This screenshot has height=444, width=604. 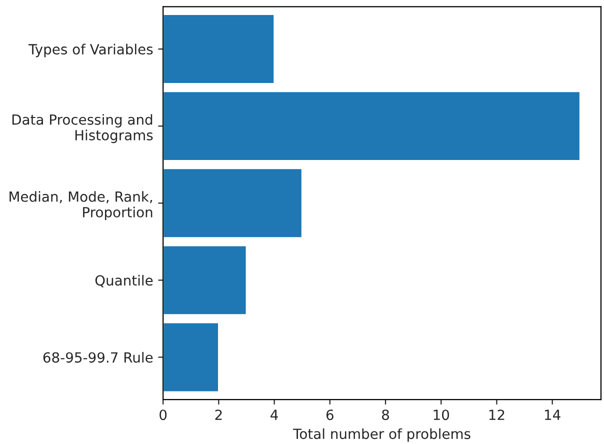 What do you see at coordinates (385, 415) in the screenshot?
I see `x-tick-label: 8` at bounding box center [385, 415].